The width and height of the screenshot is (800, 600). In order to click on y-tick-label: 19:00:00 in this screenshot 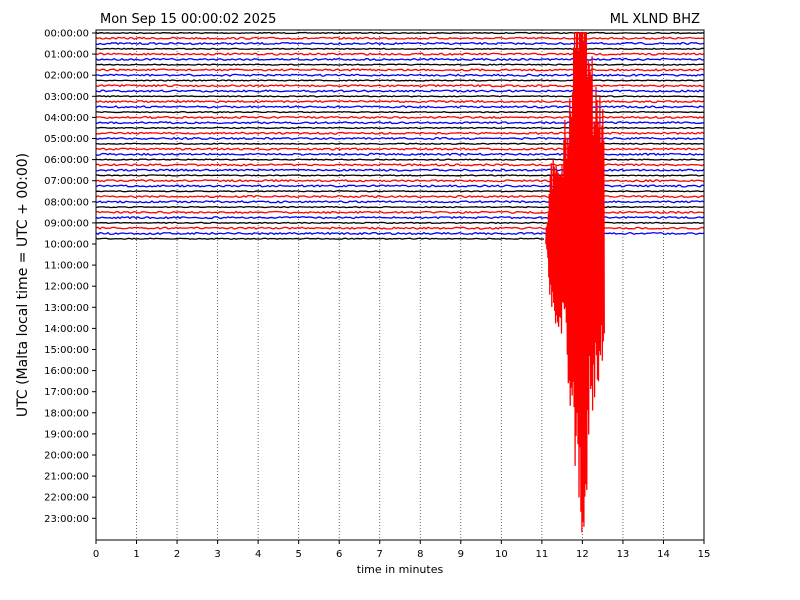, I will do `click(66, 434)`.